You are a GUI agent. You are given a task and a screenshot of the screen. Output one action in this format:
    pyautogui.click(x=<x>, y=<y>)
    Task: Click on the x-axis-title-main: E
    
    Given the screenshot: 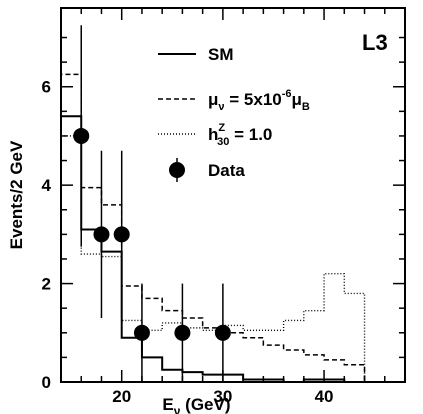 What is the action you would take?
    pyautogui.click(x=167, y=404)
    